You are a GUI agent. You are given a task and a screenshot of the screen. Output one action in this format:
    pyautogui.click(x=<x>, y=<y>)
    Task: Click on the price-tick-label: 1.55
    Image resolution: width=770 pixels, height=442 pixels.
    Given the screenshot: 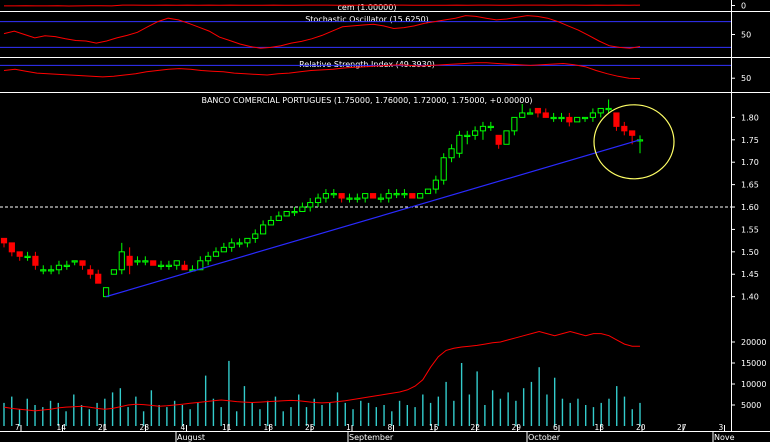 What is the action you would take?
    pyautogui.click(x=750, y=229)
    